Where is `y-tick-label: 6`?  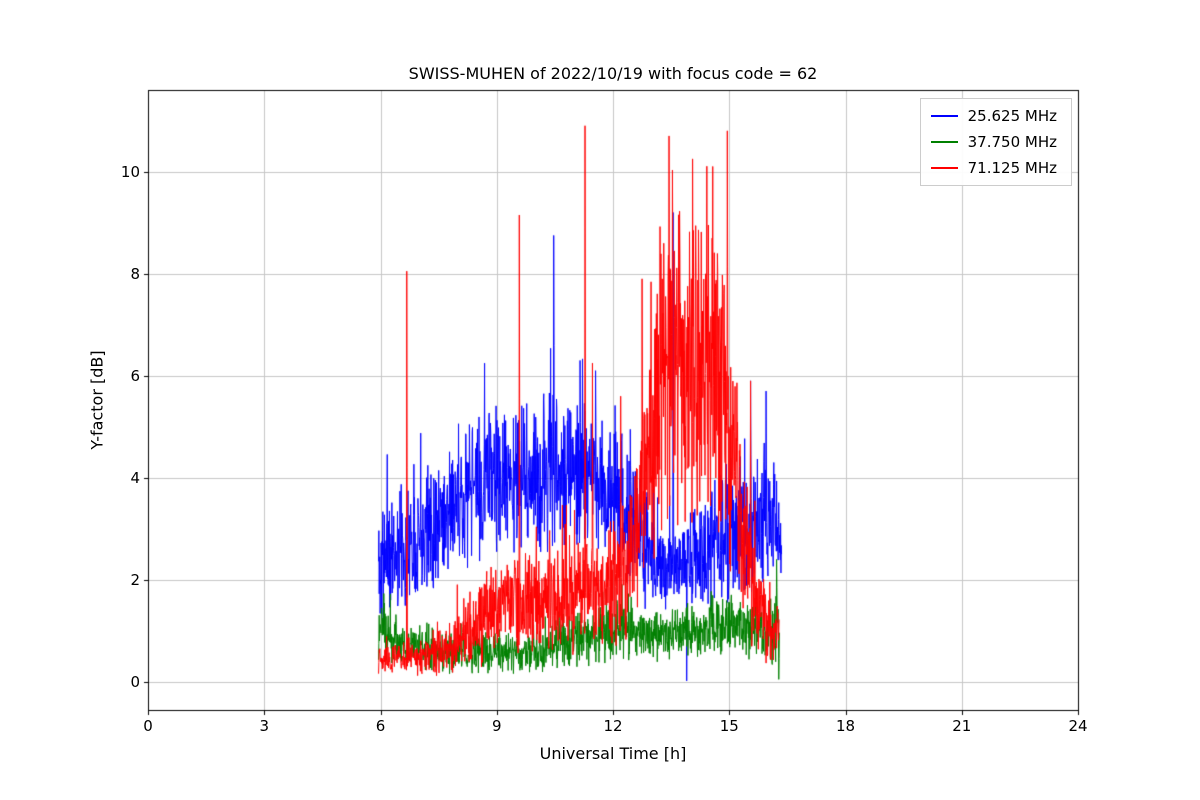
y-tick-label: 6 is located at coordinates (135, 375).